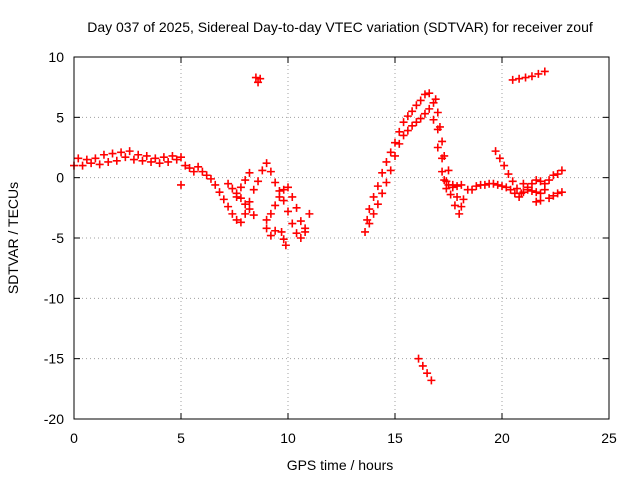 This screenshot has width=640, height=480. Describe the element at coordinates (181, 438) in the screenshot. I see `x-tick-label: 5` at that location.